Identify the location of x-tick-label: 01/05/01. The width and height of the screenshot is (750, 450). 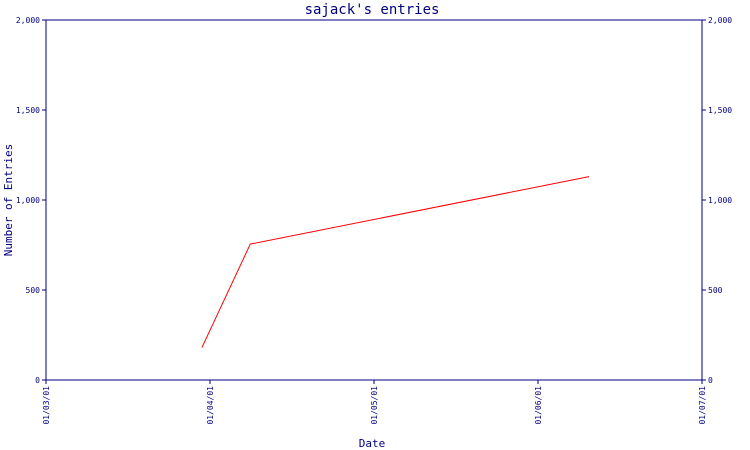
(374, 405).